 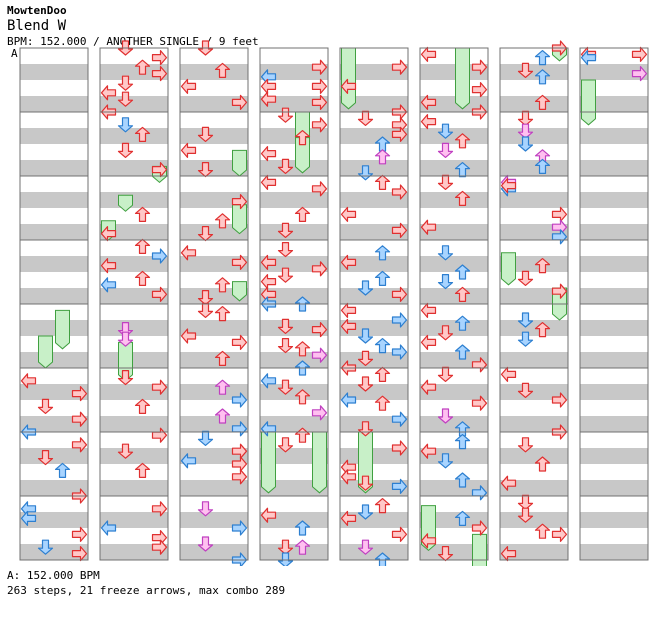 I want to click on site-name: MowtenDoo, so click(x=37, y=10).